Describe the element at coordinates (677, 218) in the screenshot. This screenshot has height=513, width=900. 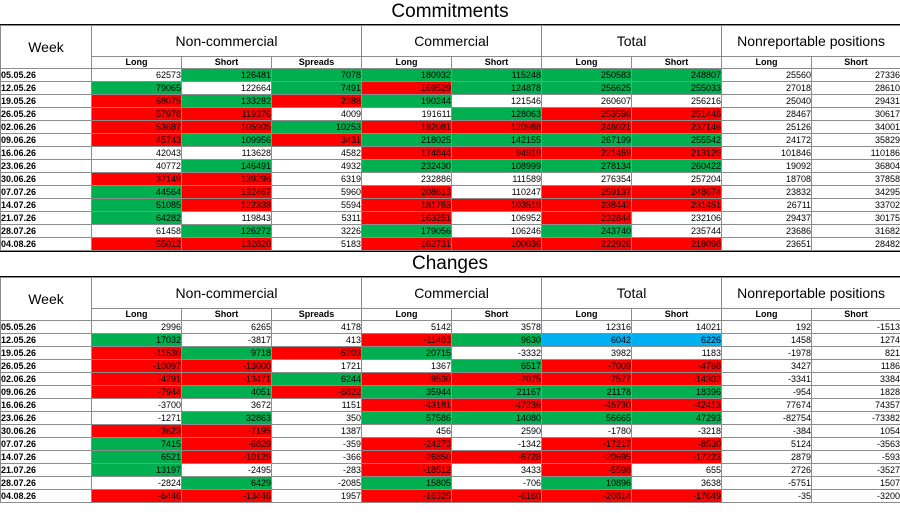
I see `value-cell: 232106` at that location.